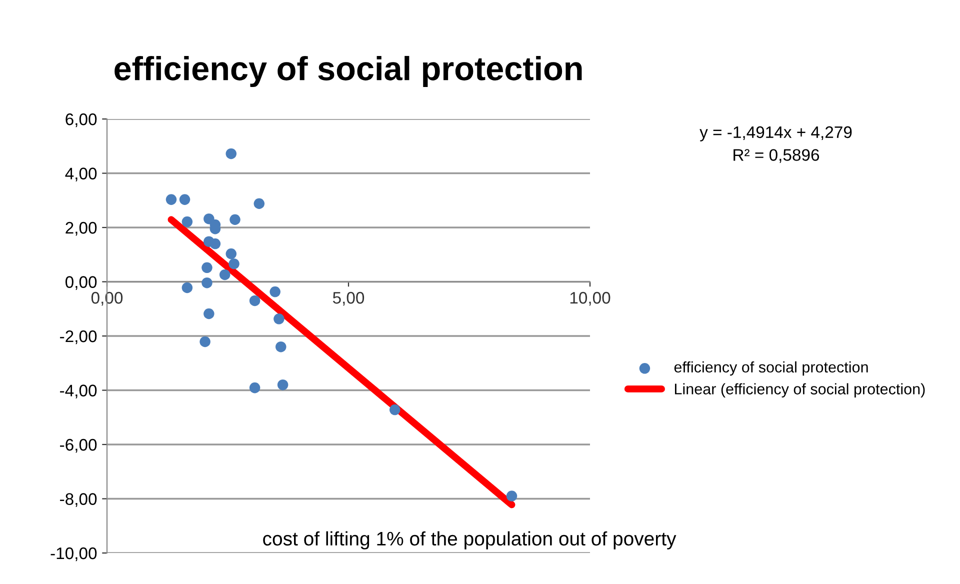 The width and height of the screenshot is (960, 584). I want to click on y-tick-label: 6,00, so click(81, 120).